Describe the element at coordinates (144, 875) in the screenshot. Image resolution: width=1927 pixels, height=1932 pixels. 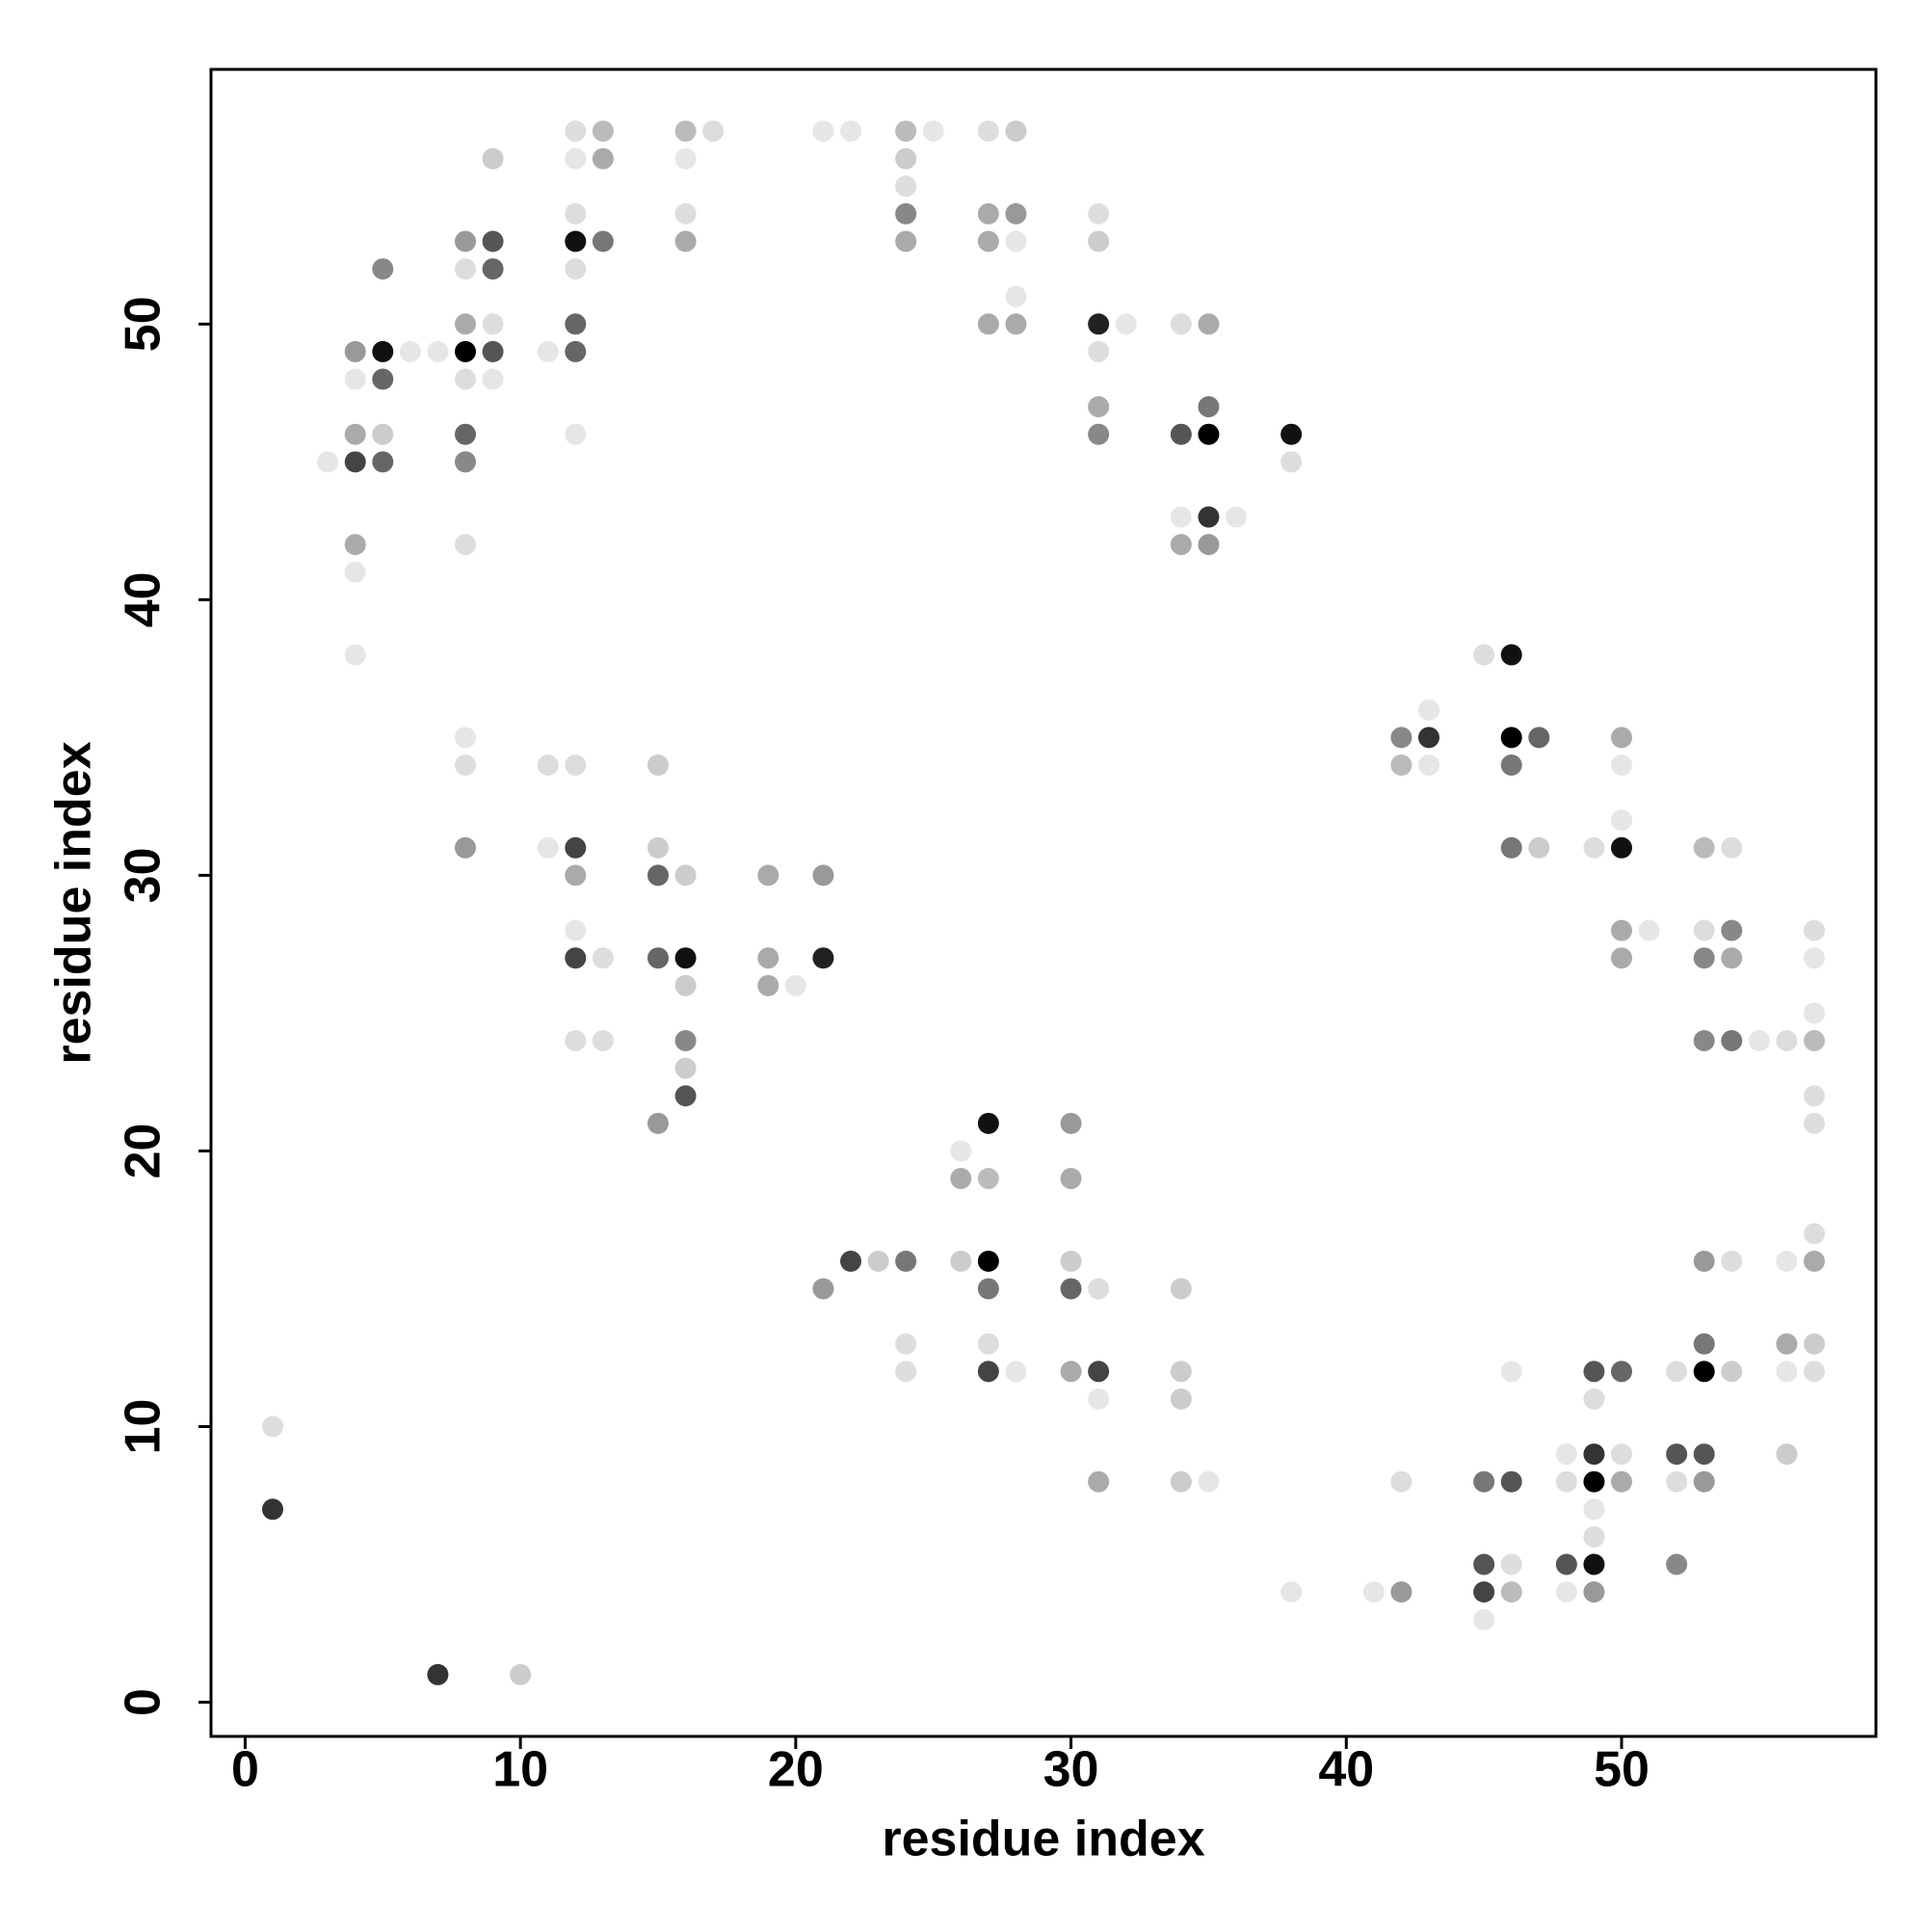
I see `y-tick-label: 30` at that location.